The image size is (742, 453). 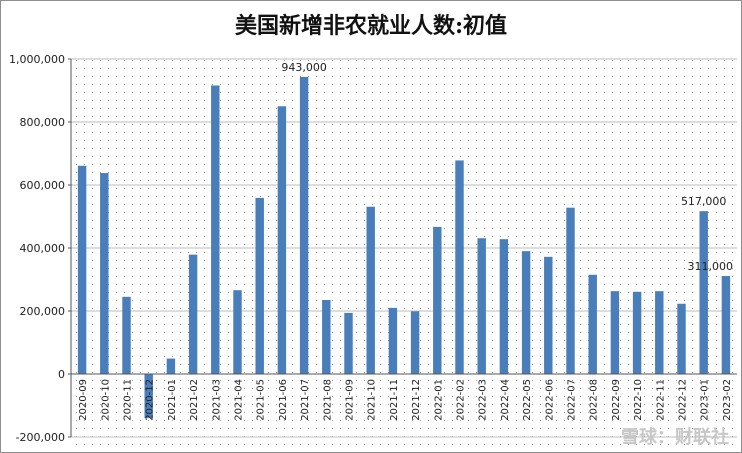 What do you see at coordinates (616, 400) in the screenshot?
I see `x-tick-label: 2022-09` at bounding box center [616, 400].